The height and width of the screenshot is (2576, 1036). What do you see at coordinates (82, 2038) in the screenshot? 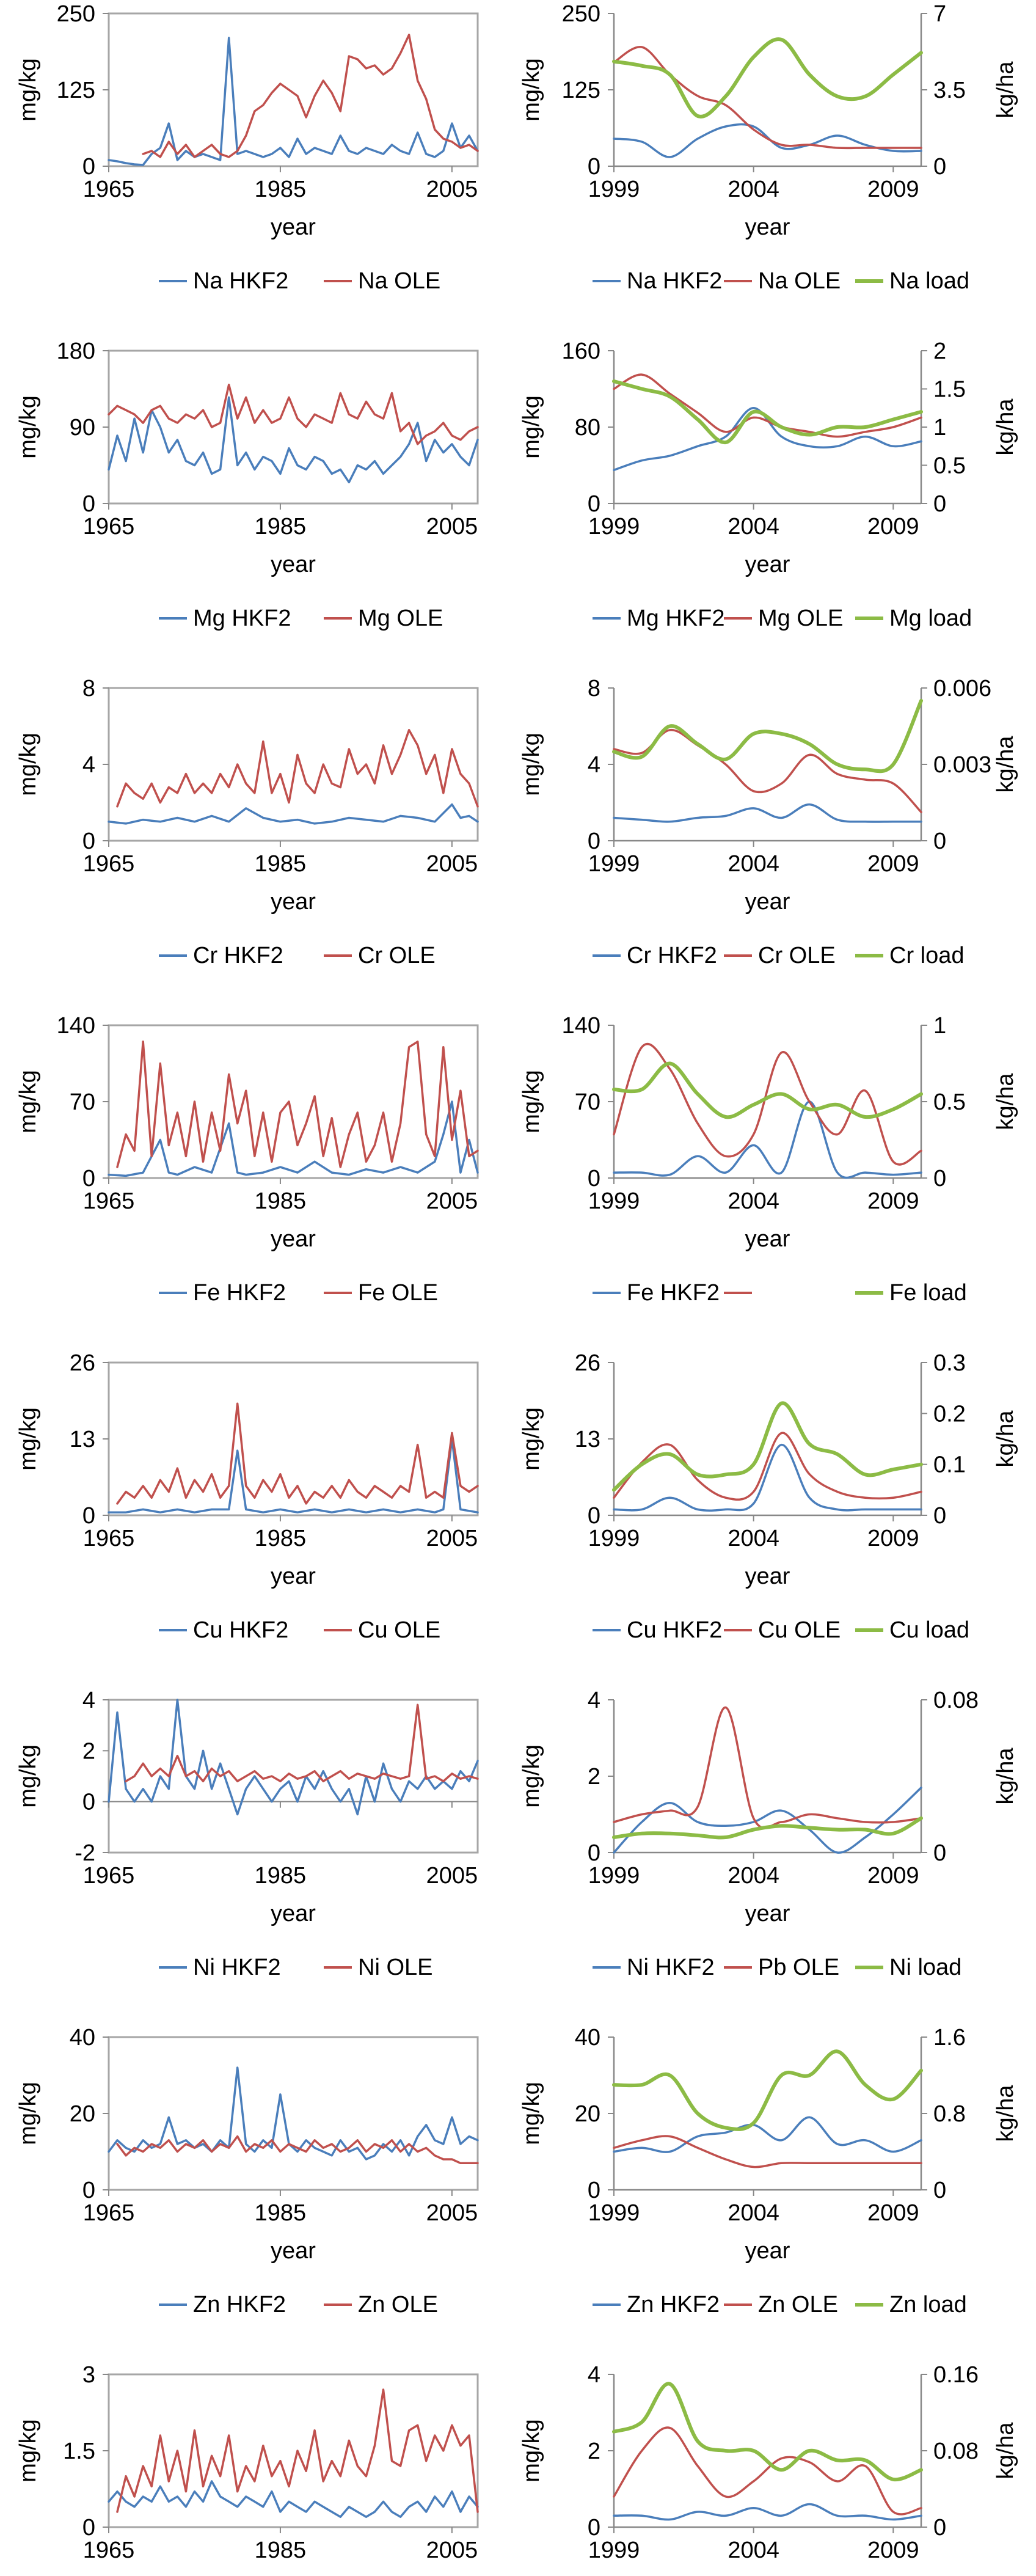
I see `y-tick-label: 40` at bounding box center [82, 2038].